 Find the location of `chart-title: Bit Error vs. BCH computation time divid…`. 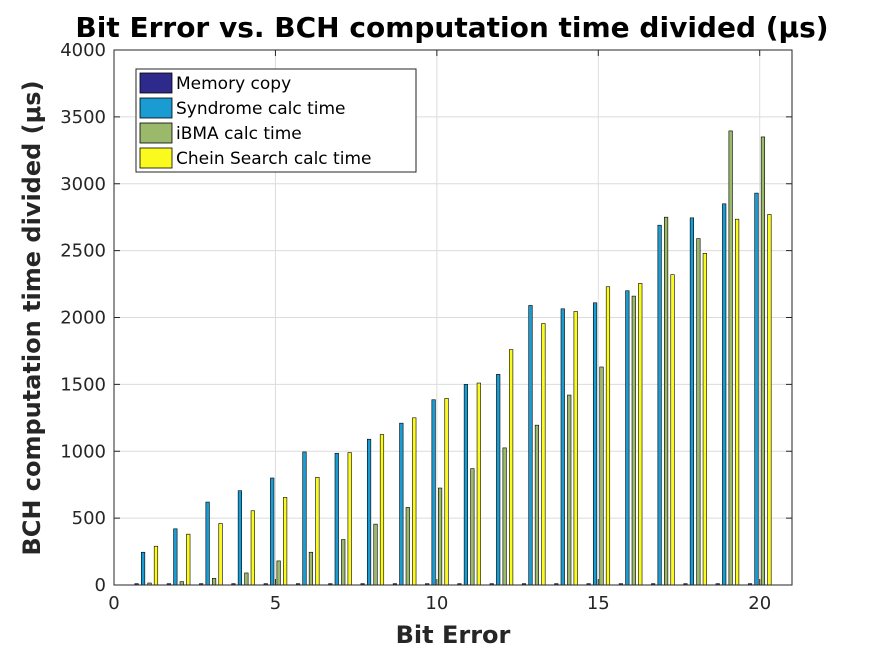

chart-title: Bit Error vs. BCH computation time divid… is located at coordinates (451, 27).